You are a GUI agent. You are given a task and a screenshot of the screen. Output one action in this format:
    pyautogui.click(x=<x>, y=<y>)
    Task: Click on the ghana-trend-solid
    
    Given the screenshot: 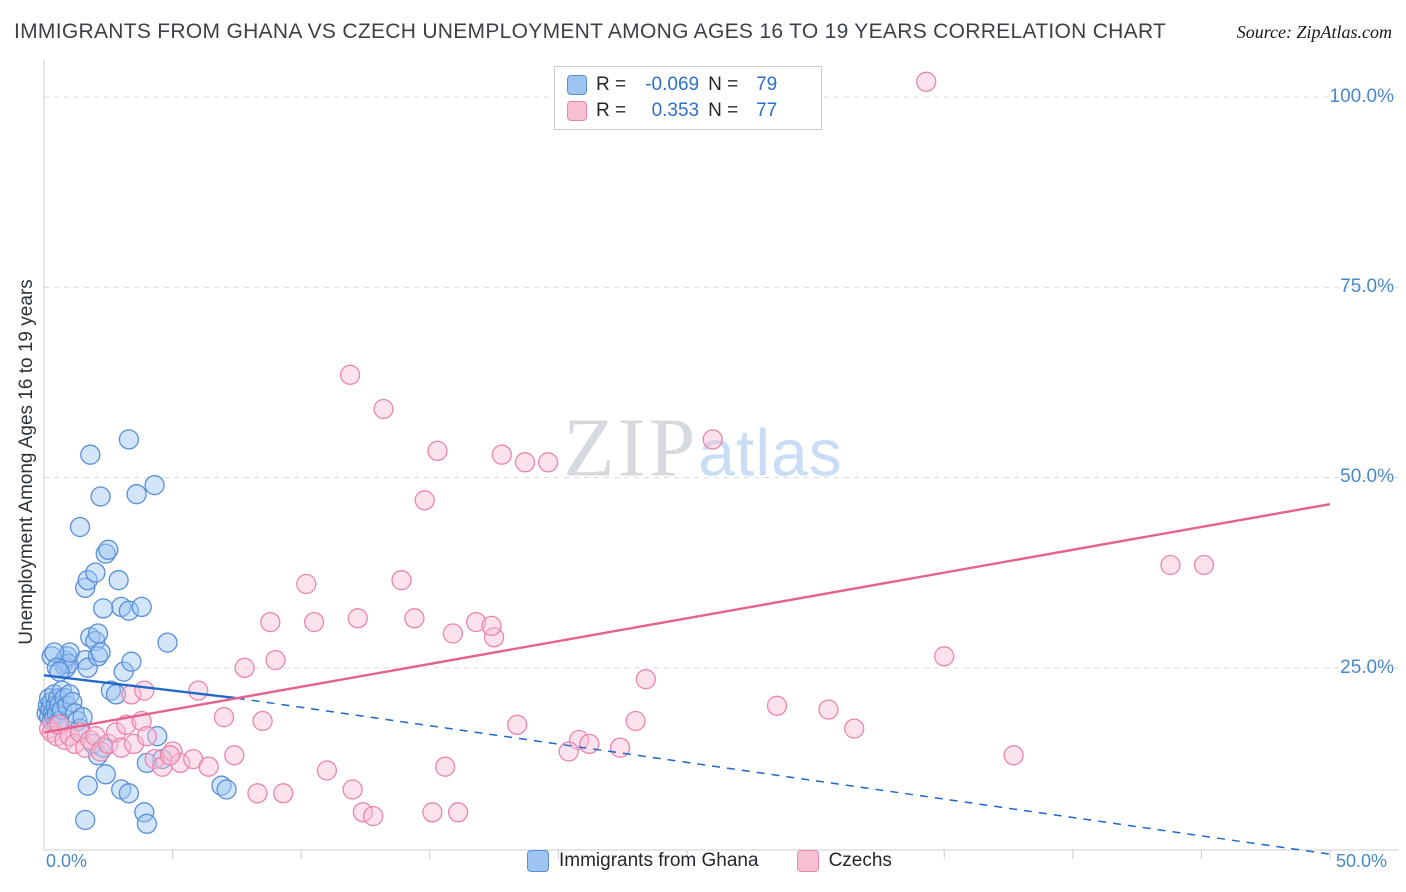 What is the action you would take?
    pyautogui.click(x=140, y=687)
    